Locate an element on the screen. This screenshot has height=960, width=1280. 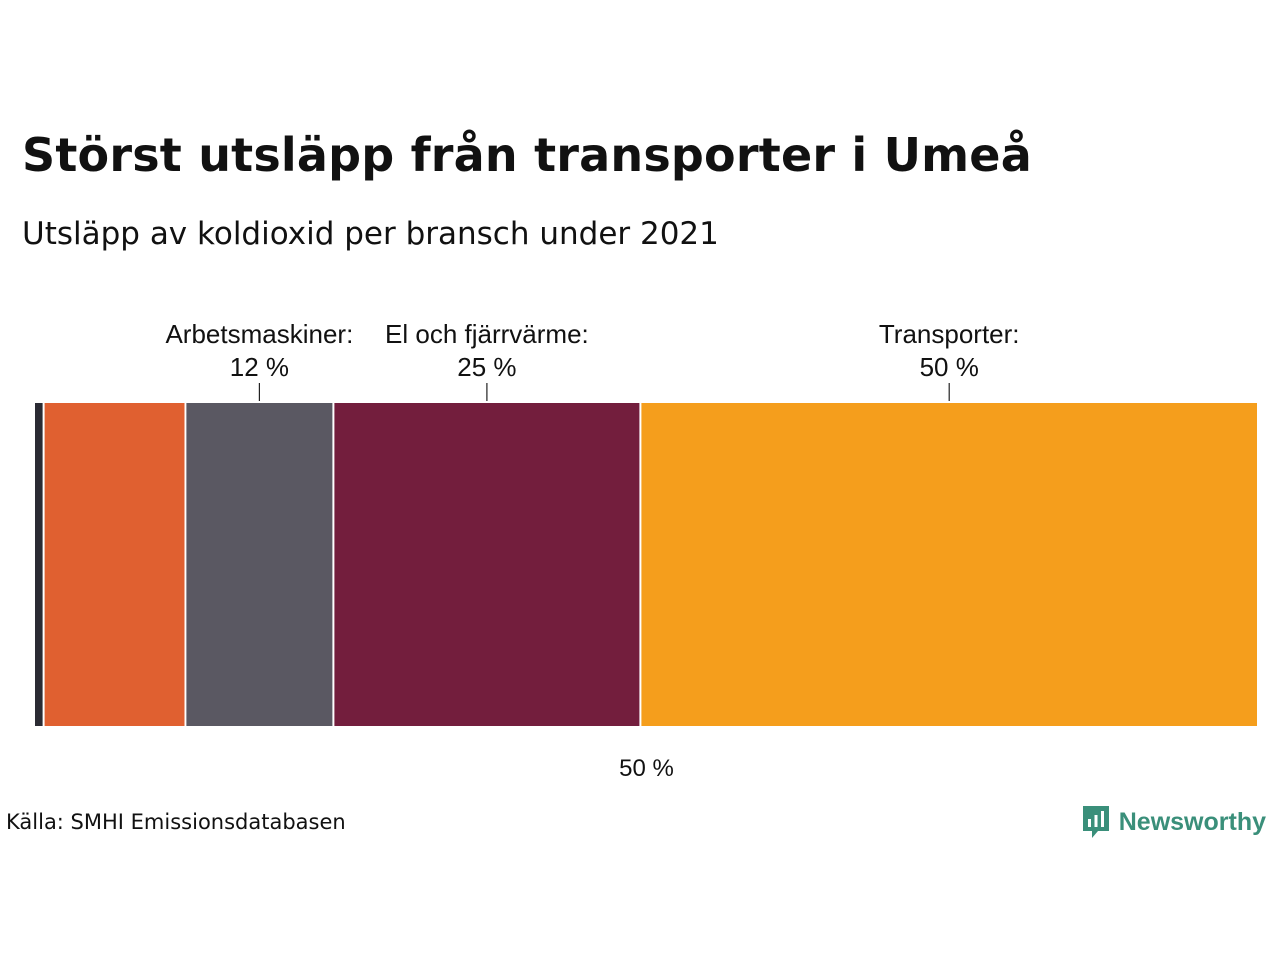
bar-chart-speech-bubble-icon is located at coordinates (1095, 822).